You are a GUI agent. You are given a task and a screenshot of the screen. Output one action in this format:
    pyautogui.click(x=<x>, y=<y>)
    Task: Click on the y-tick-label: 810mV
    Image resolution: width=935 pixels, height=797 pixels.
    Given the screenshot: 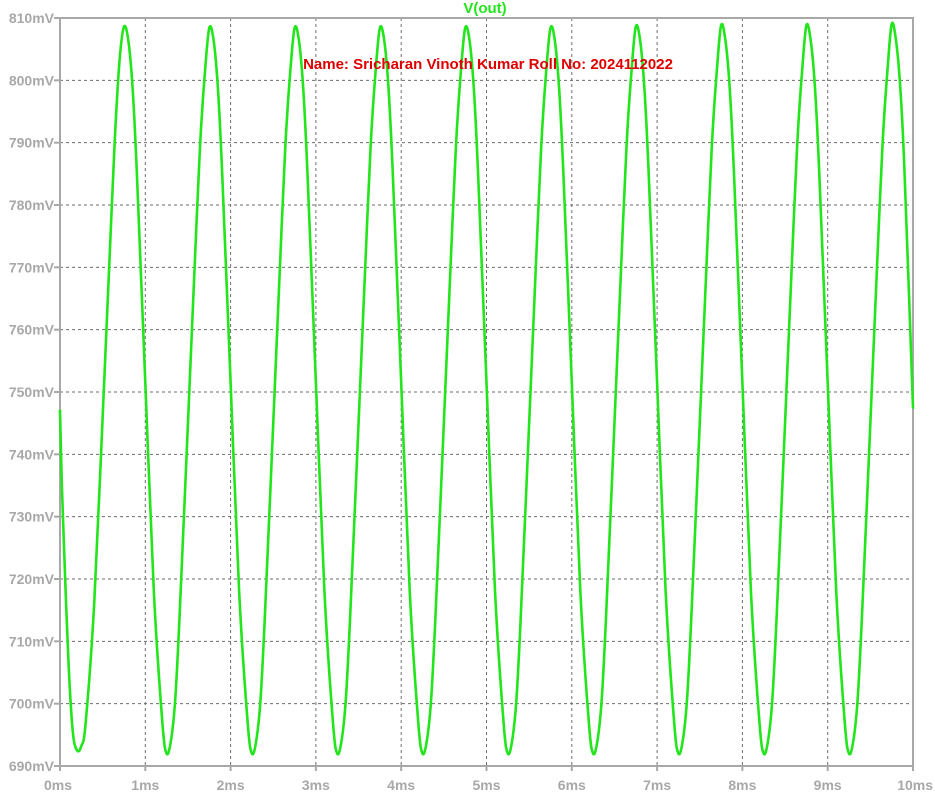 What is the action you would take?
    pyautogui.click(x=32, y=18)
    